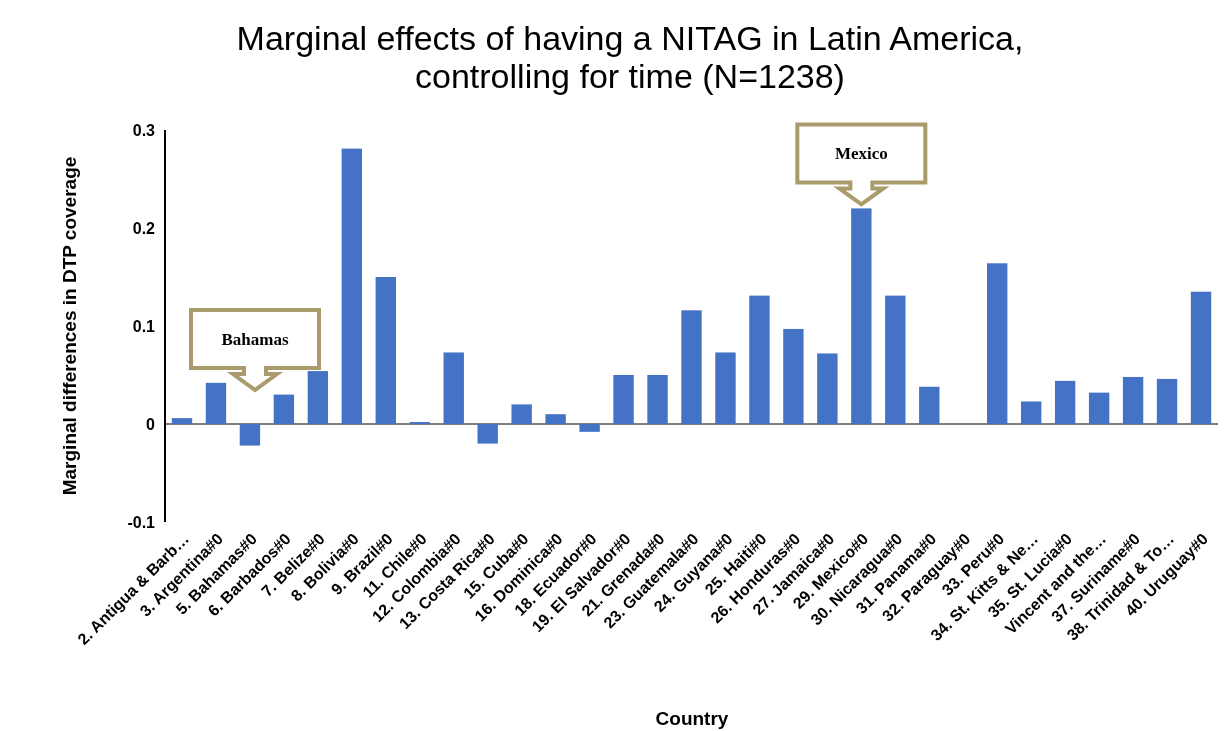  I want to click on y-tick-label: 0.2, so click(144, 228).